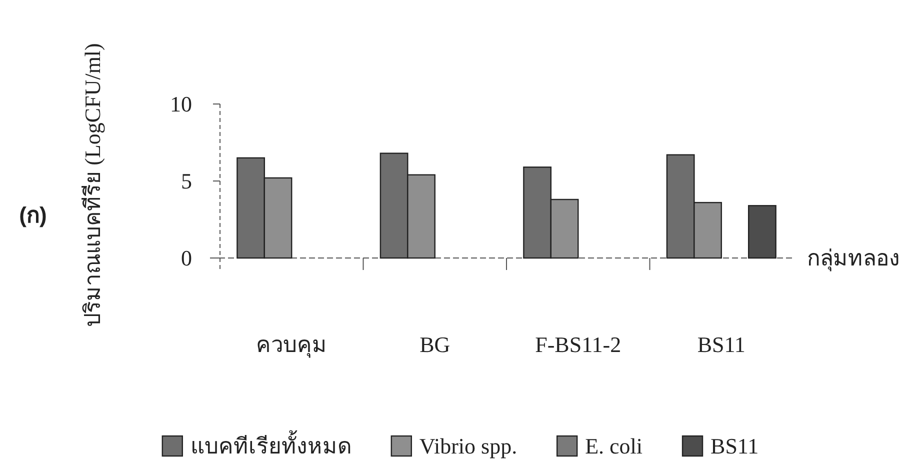 This screenshot has height=466, width=921. What do you see at coordinates (435, 344) in the screenshot?
I see `x-tick-label: BG` at bounding box center [435, 344].